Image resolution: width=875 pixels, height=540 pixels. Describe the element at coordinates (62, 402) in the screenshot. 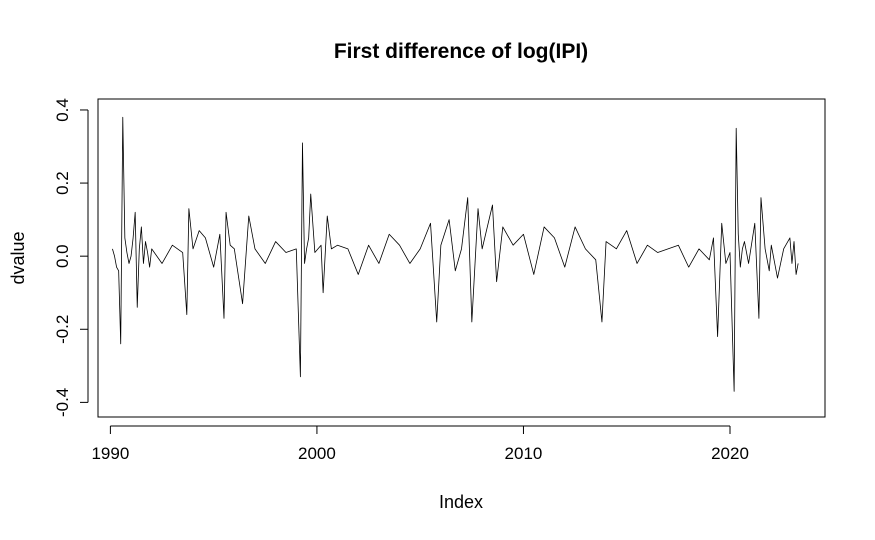

I see `y-tick-label: -0.4` at that location.